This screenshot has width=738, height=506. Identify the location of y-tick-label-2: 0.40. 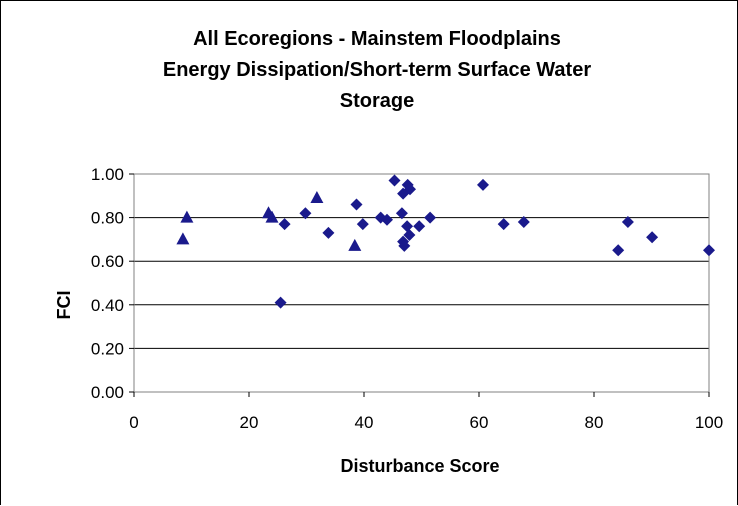
(107, 305).